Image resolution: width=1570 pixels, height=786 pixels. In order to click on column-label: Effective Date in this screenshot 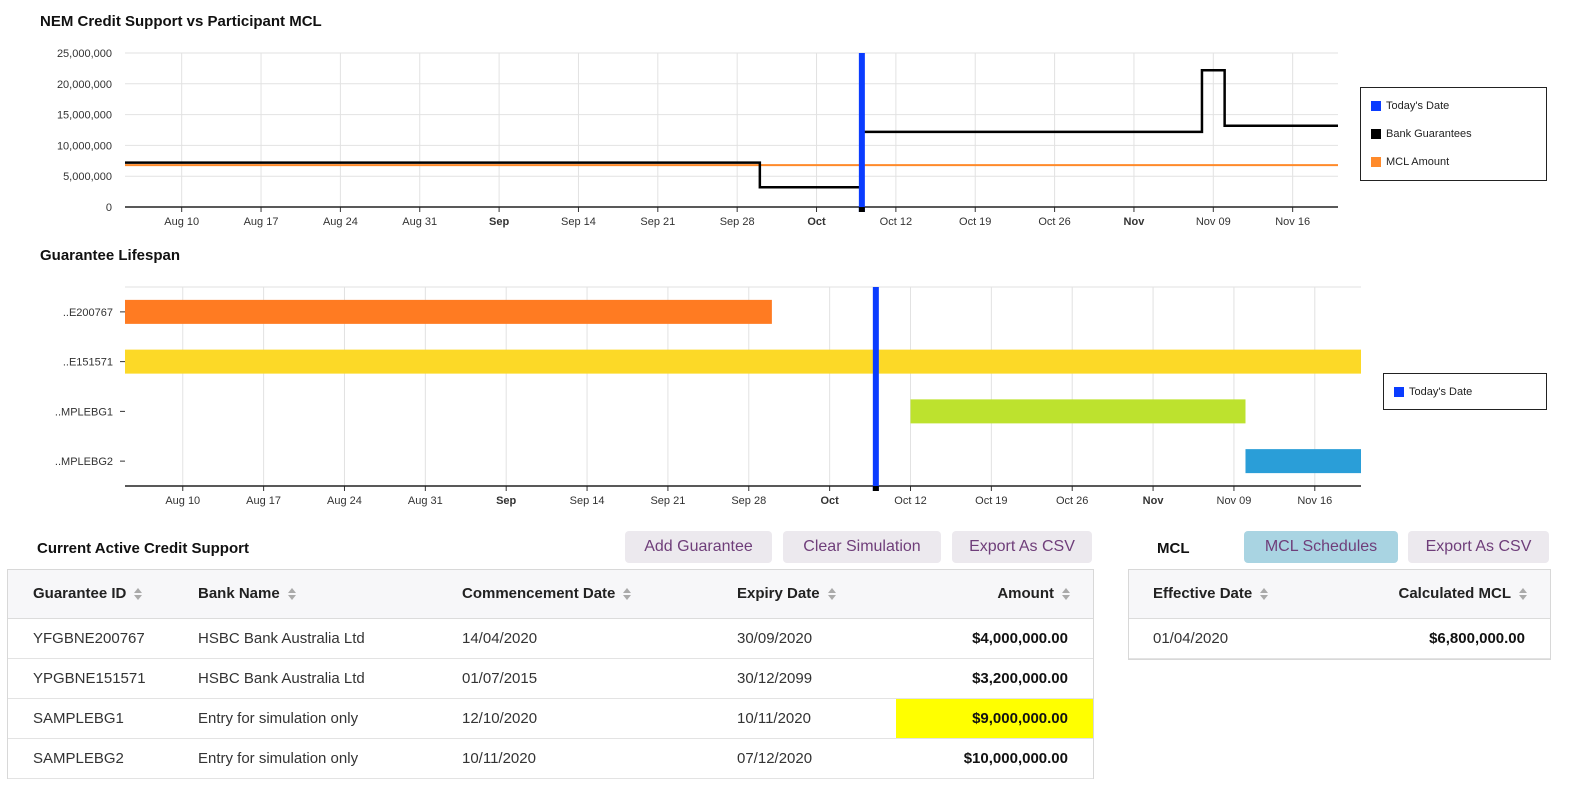, I will do `click(1203, 593)`.